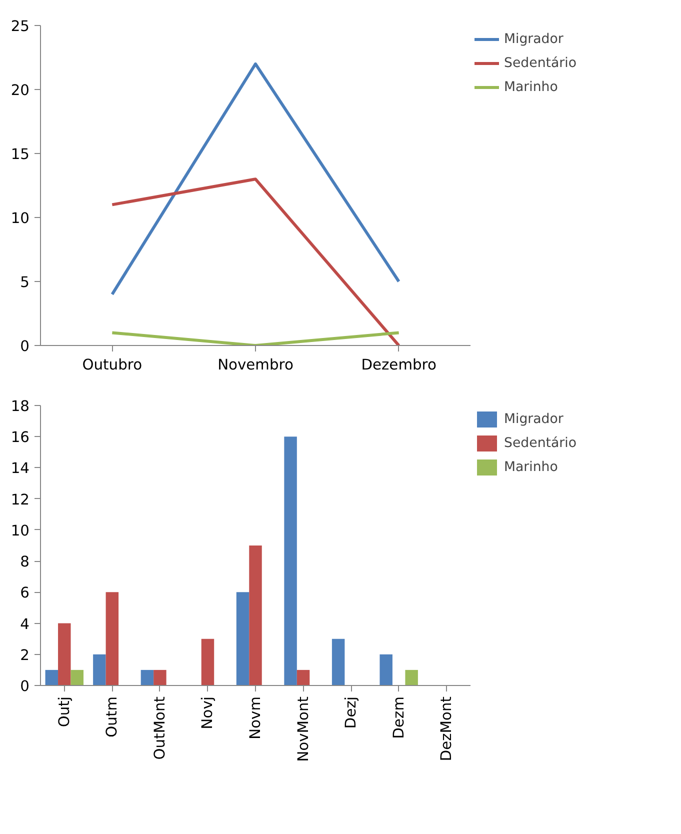 The image size is (681, 834). I want to click on x-tick-label: OutMont, so click(159, 728).